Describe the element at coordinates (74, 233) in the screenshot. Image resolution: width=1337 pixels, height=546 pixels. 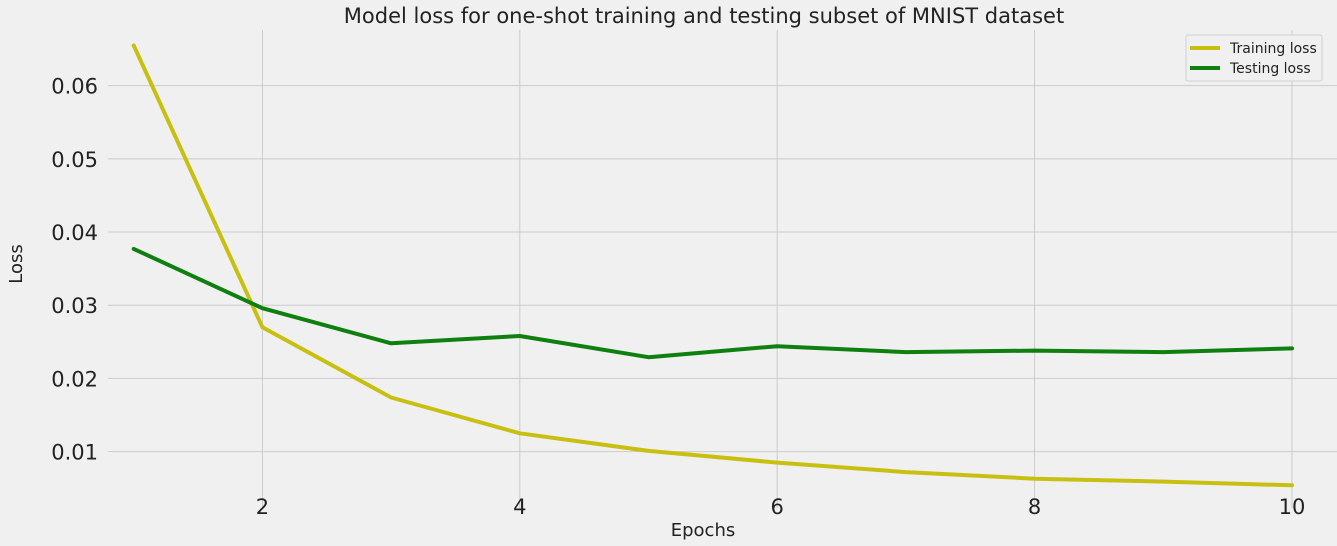
I see `y-tick-label: 0.04` at that location.